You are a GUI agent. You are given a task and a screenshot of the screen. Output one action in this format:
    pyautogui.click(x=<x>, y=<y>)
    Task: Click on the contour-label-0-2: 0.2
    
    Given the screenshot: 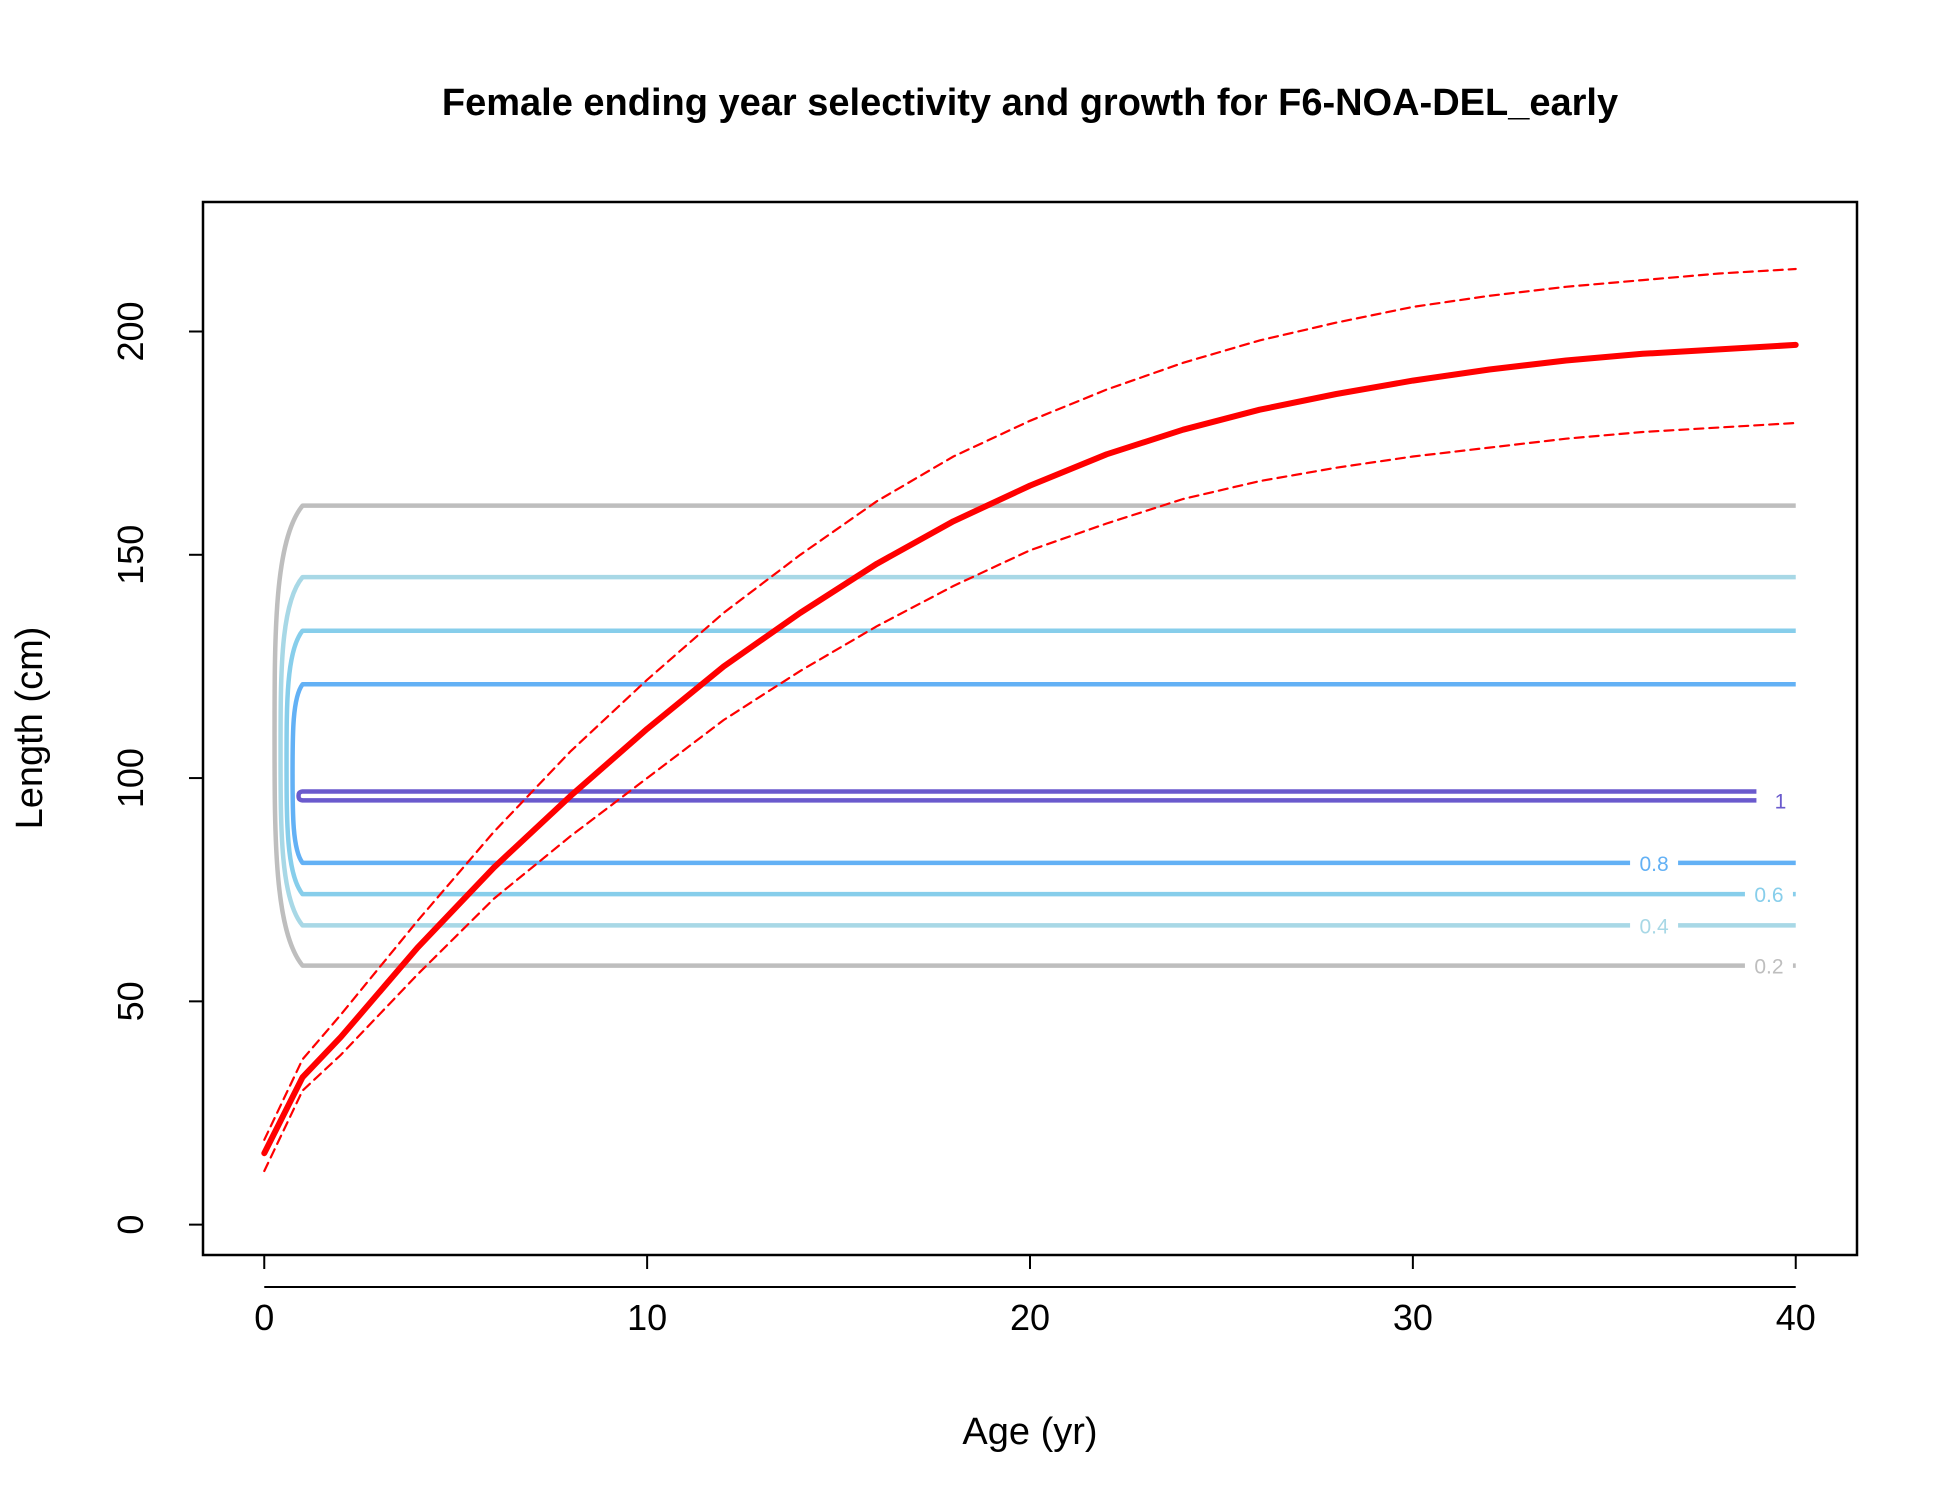 What is the action you would take?
    pyautogui.click(x=1768, y=967)
    